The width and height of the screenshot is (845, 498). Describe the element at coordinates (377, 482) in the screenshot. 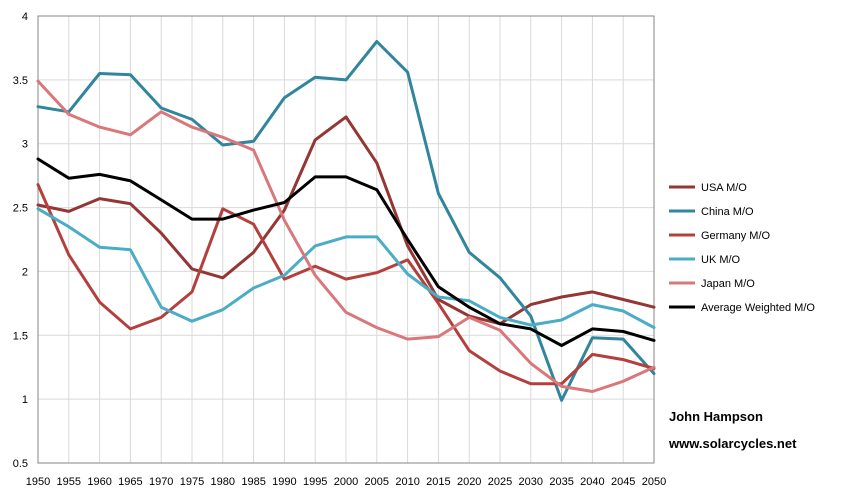

I see `x-tick-label: 2005` at that location.